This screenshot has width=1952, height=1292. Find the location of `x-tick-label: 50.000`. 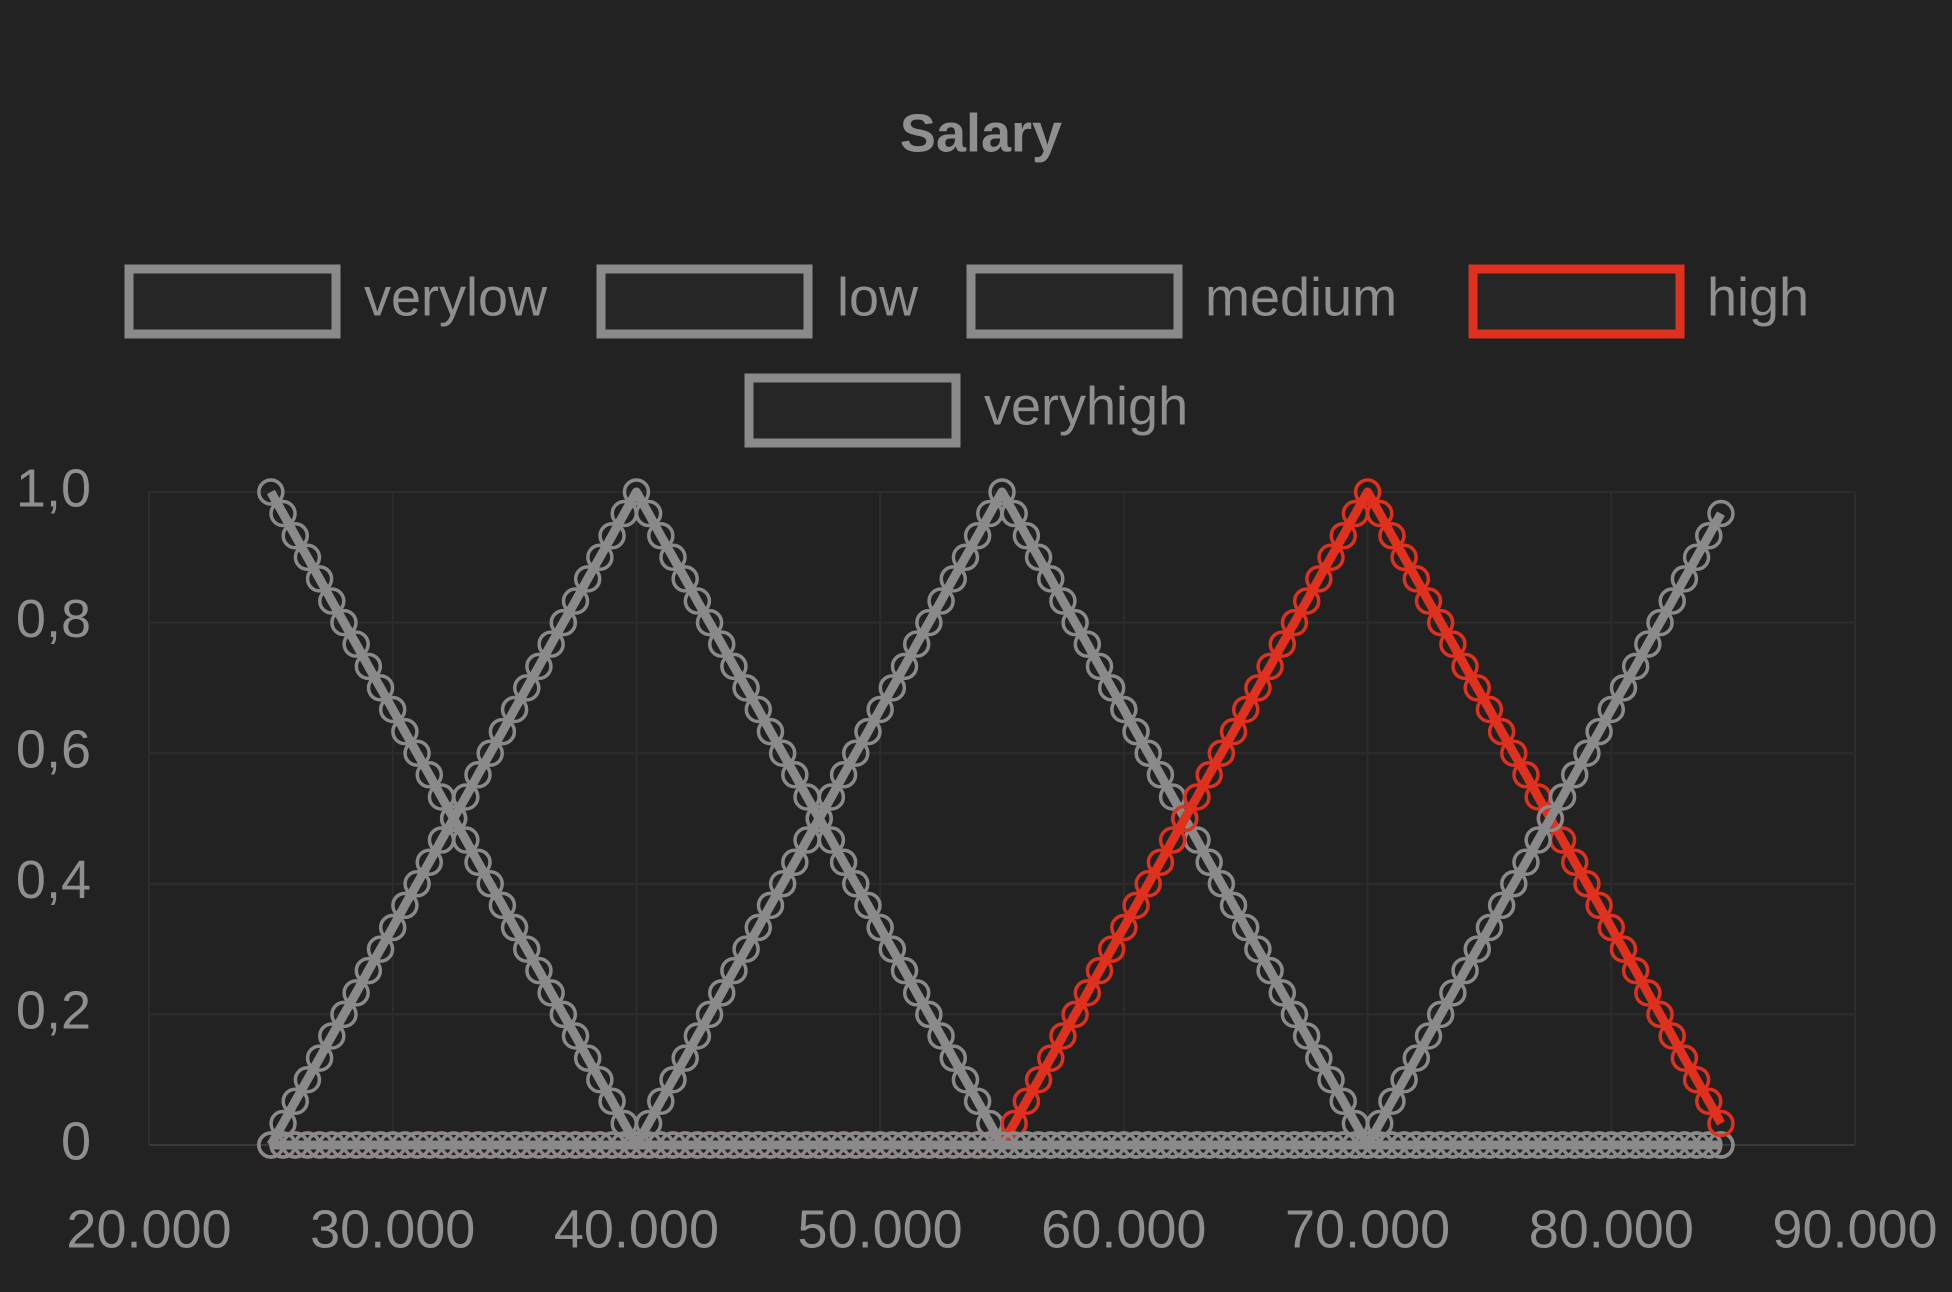

x-tick-label: 50.000 is located at coordinates (880, 1229).